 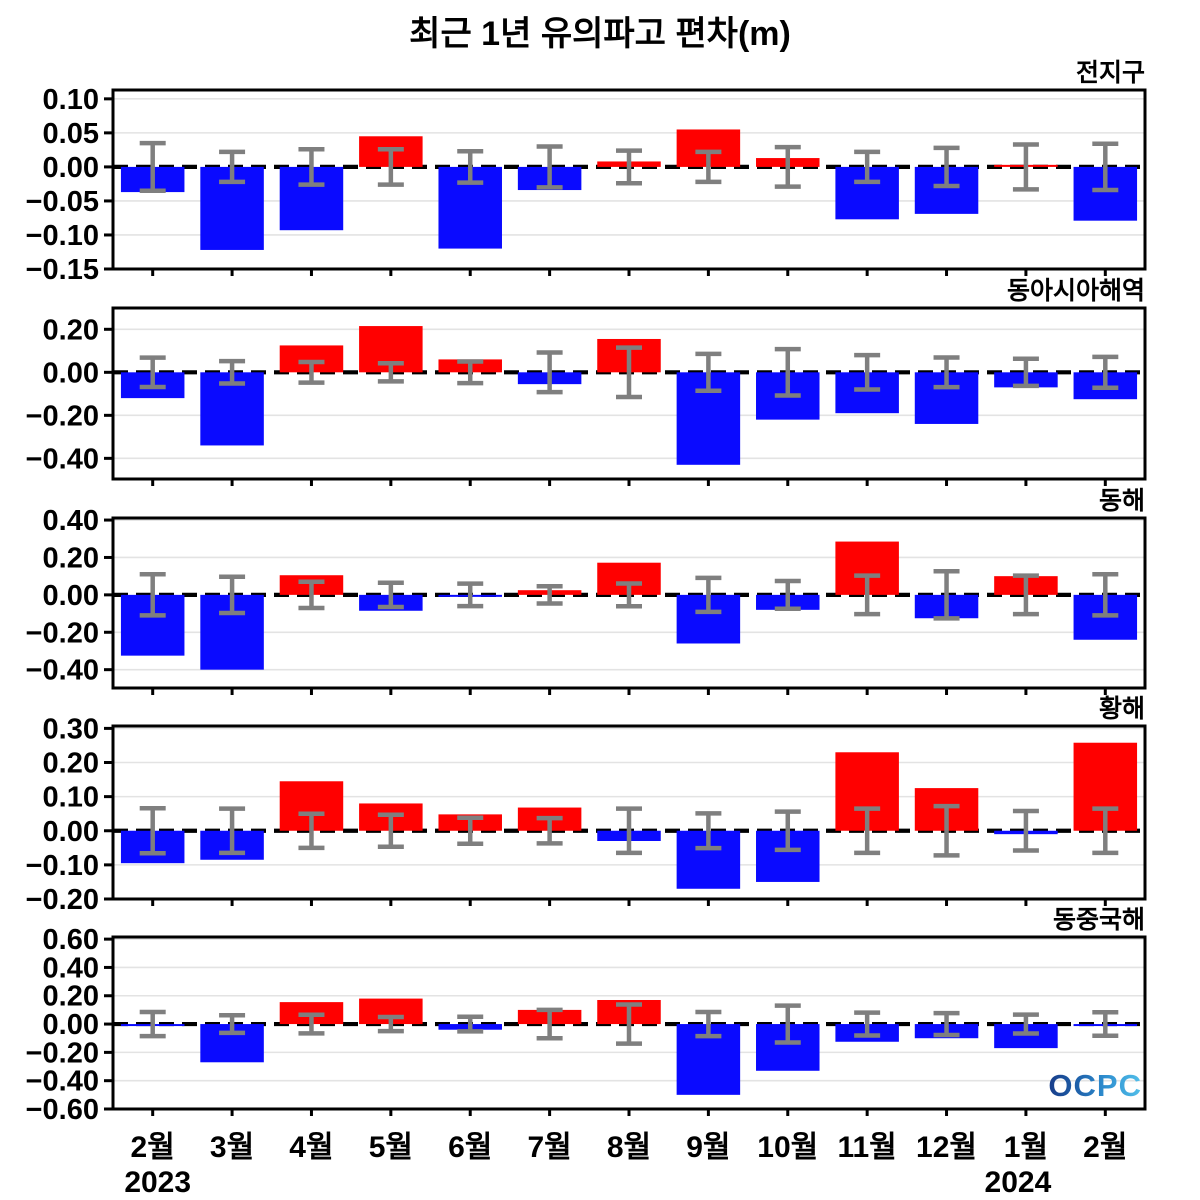 I want to click on x-tick-label-7: 8월, so click(x=629, y=1147).